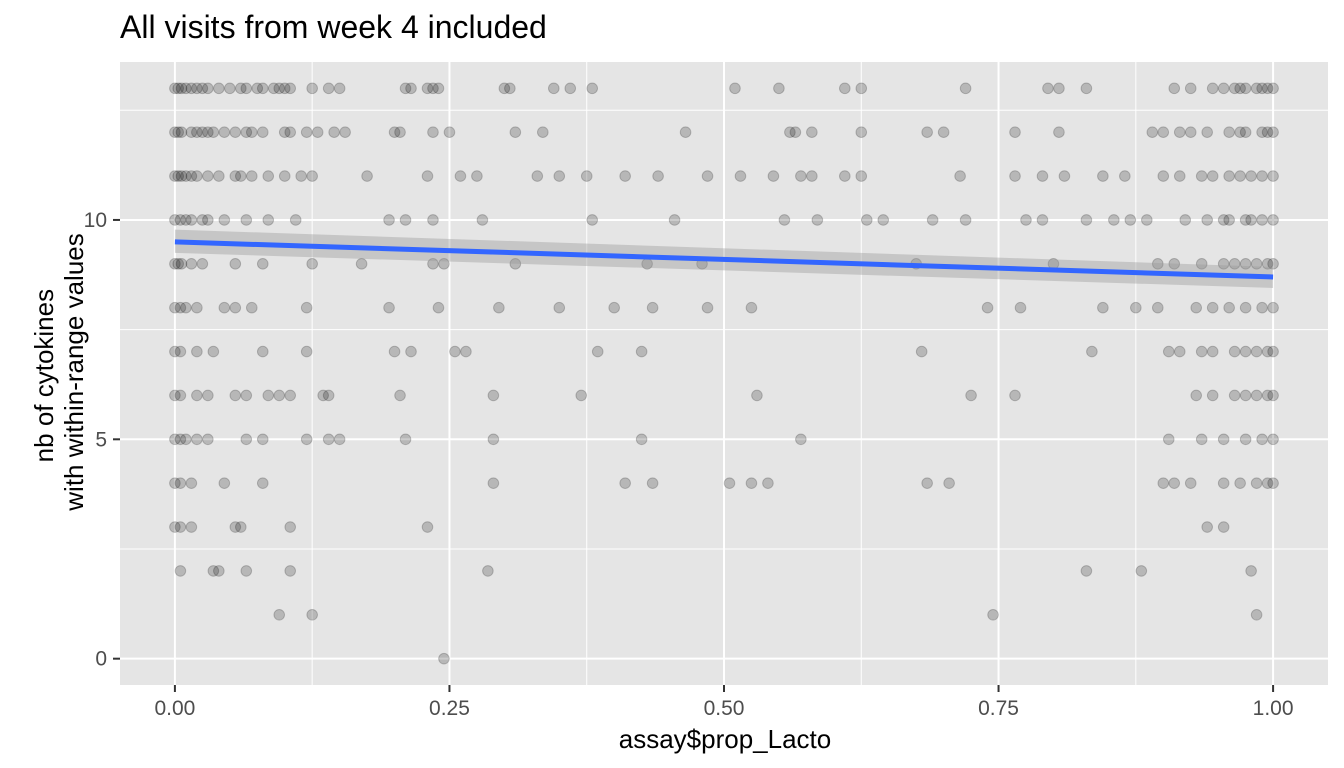 This screenshot has width=1344, height=768. I want to click on y-axis-label: nb of cytokines with within-range values, so click(59, 372).